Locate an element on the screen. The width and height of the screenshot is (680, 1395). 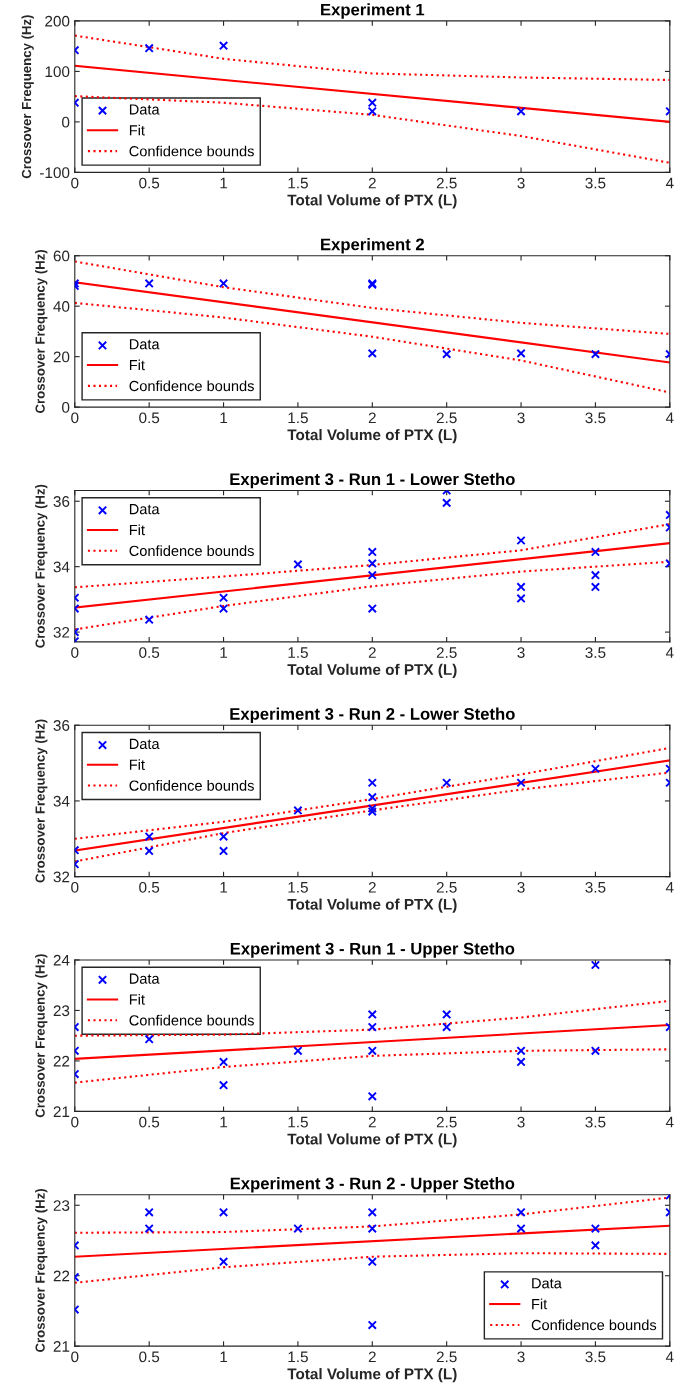
y-tick-label: -100 is located at coordinates (55, 173).